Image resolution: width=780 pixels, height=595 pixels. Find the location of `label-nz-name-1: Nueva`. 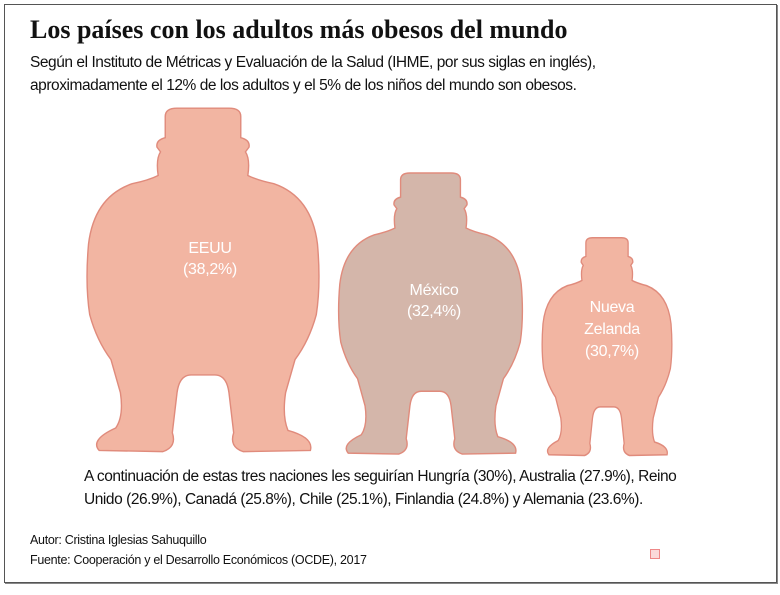

label-nz-name-1: Nueva is located at coordinates (612, 307).